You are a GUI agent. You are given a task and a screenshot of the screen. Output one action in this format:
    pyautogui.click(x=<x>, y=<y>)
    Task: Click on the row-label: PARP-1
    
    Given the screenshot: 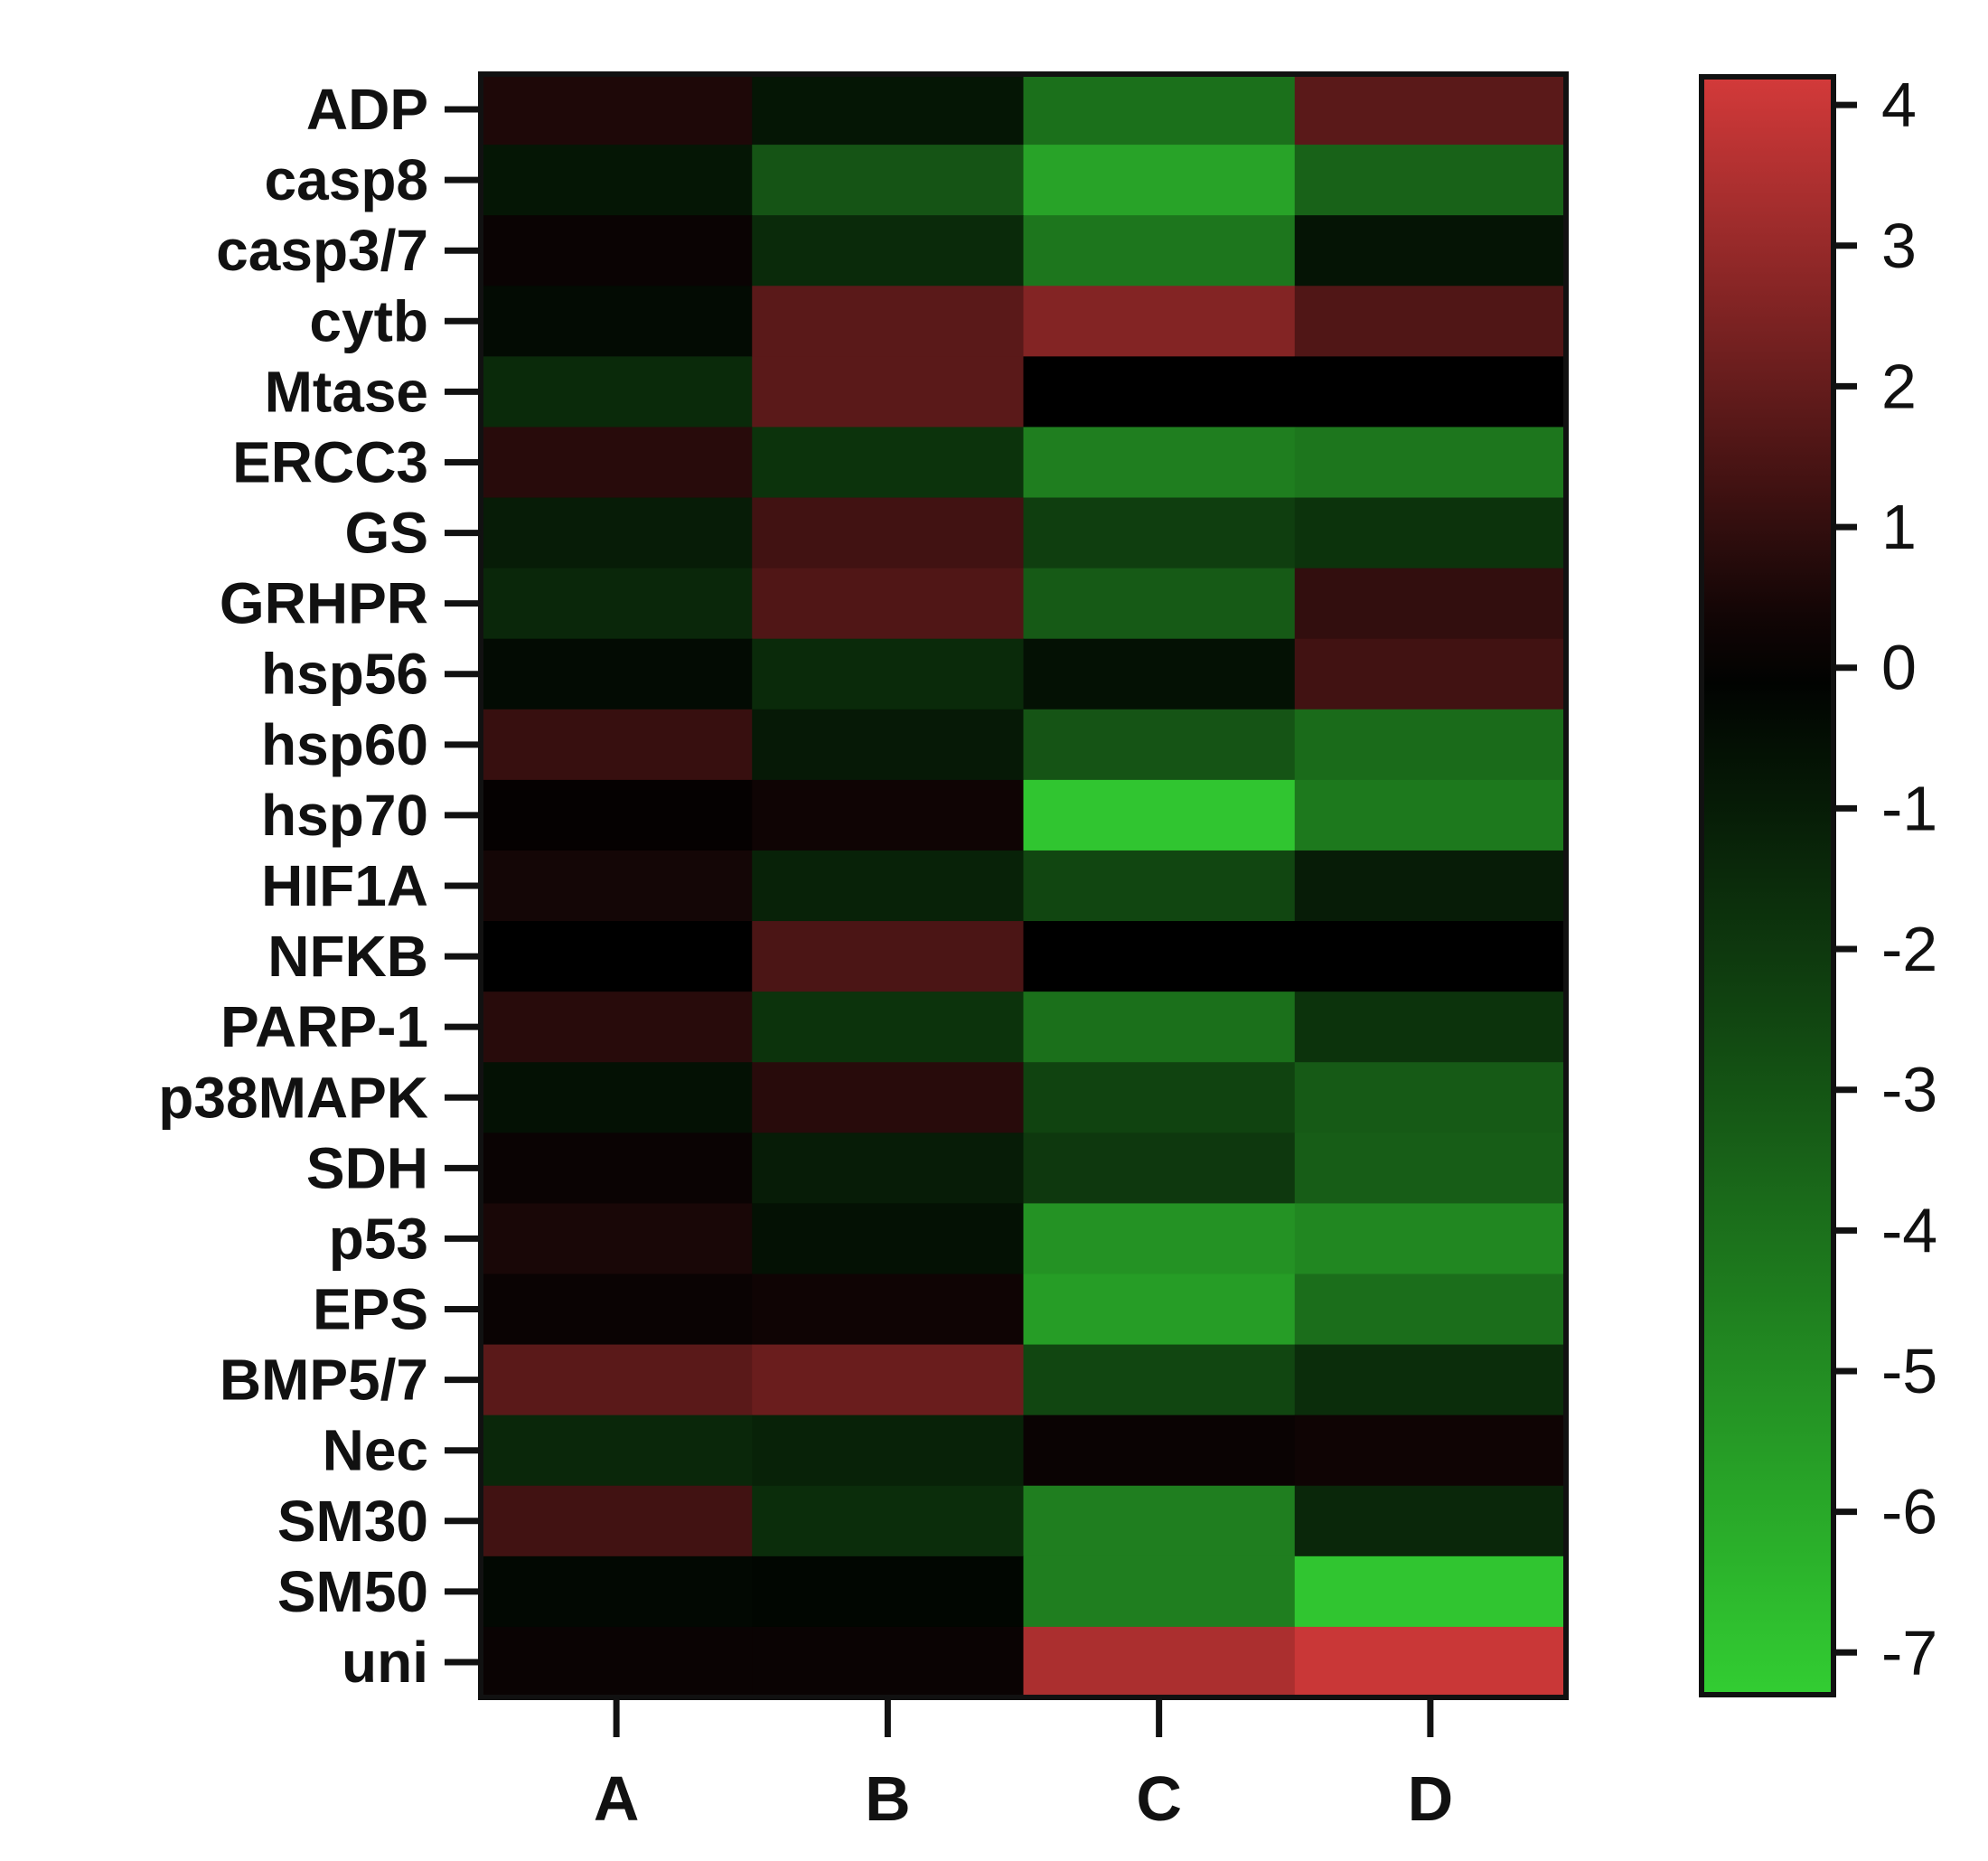 What is the action you would take?
    pyautogui.click(x=324, y=1026)
    